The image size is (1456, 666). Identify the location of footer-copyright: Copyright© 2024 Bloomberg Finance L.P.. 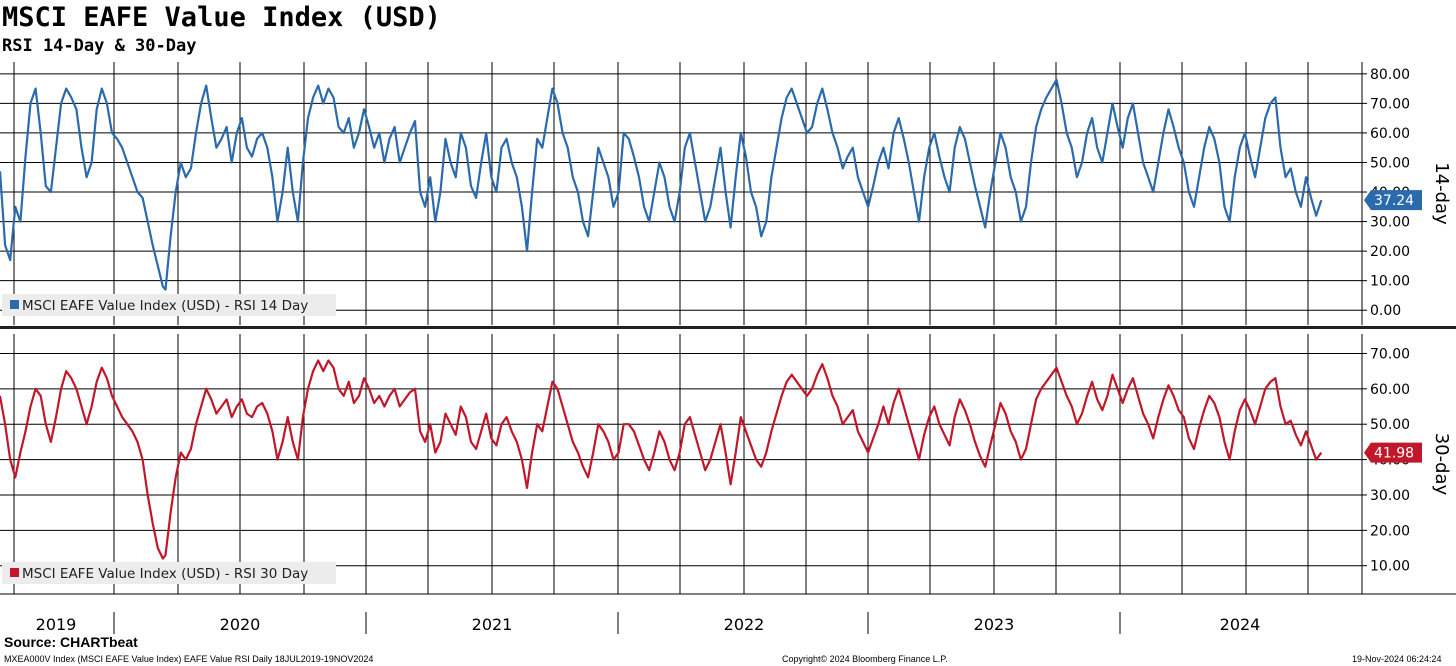
(865, 659).